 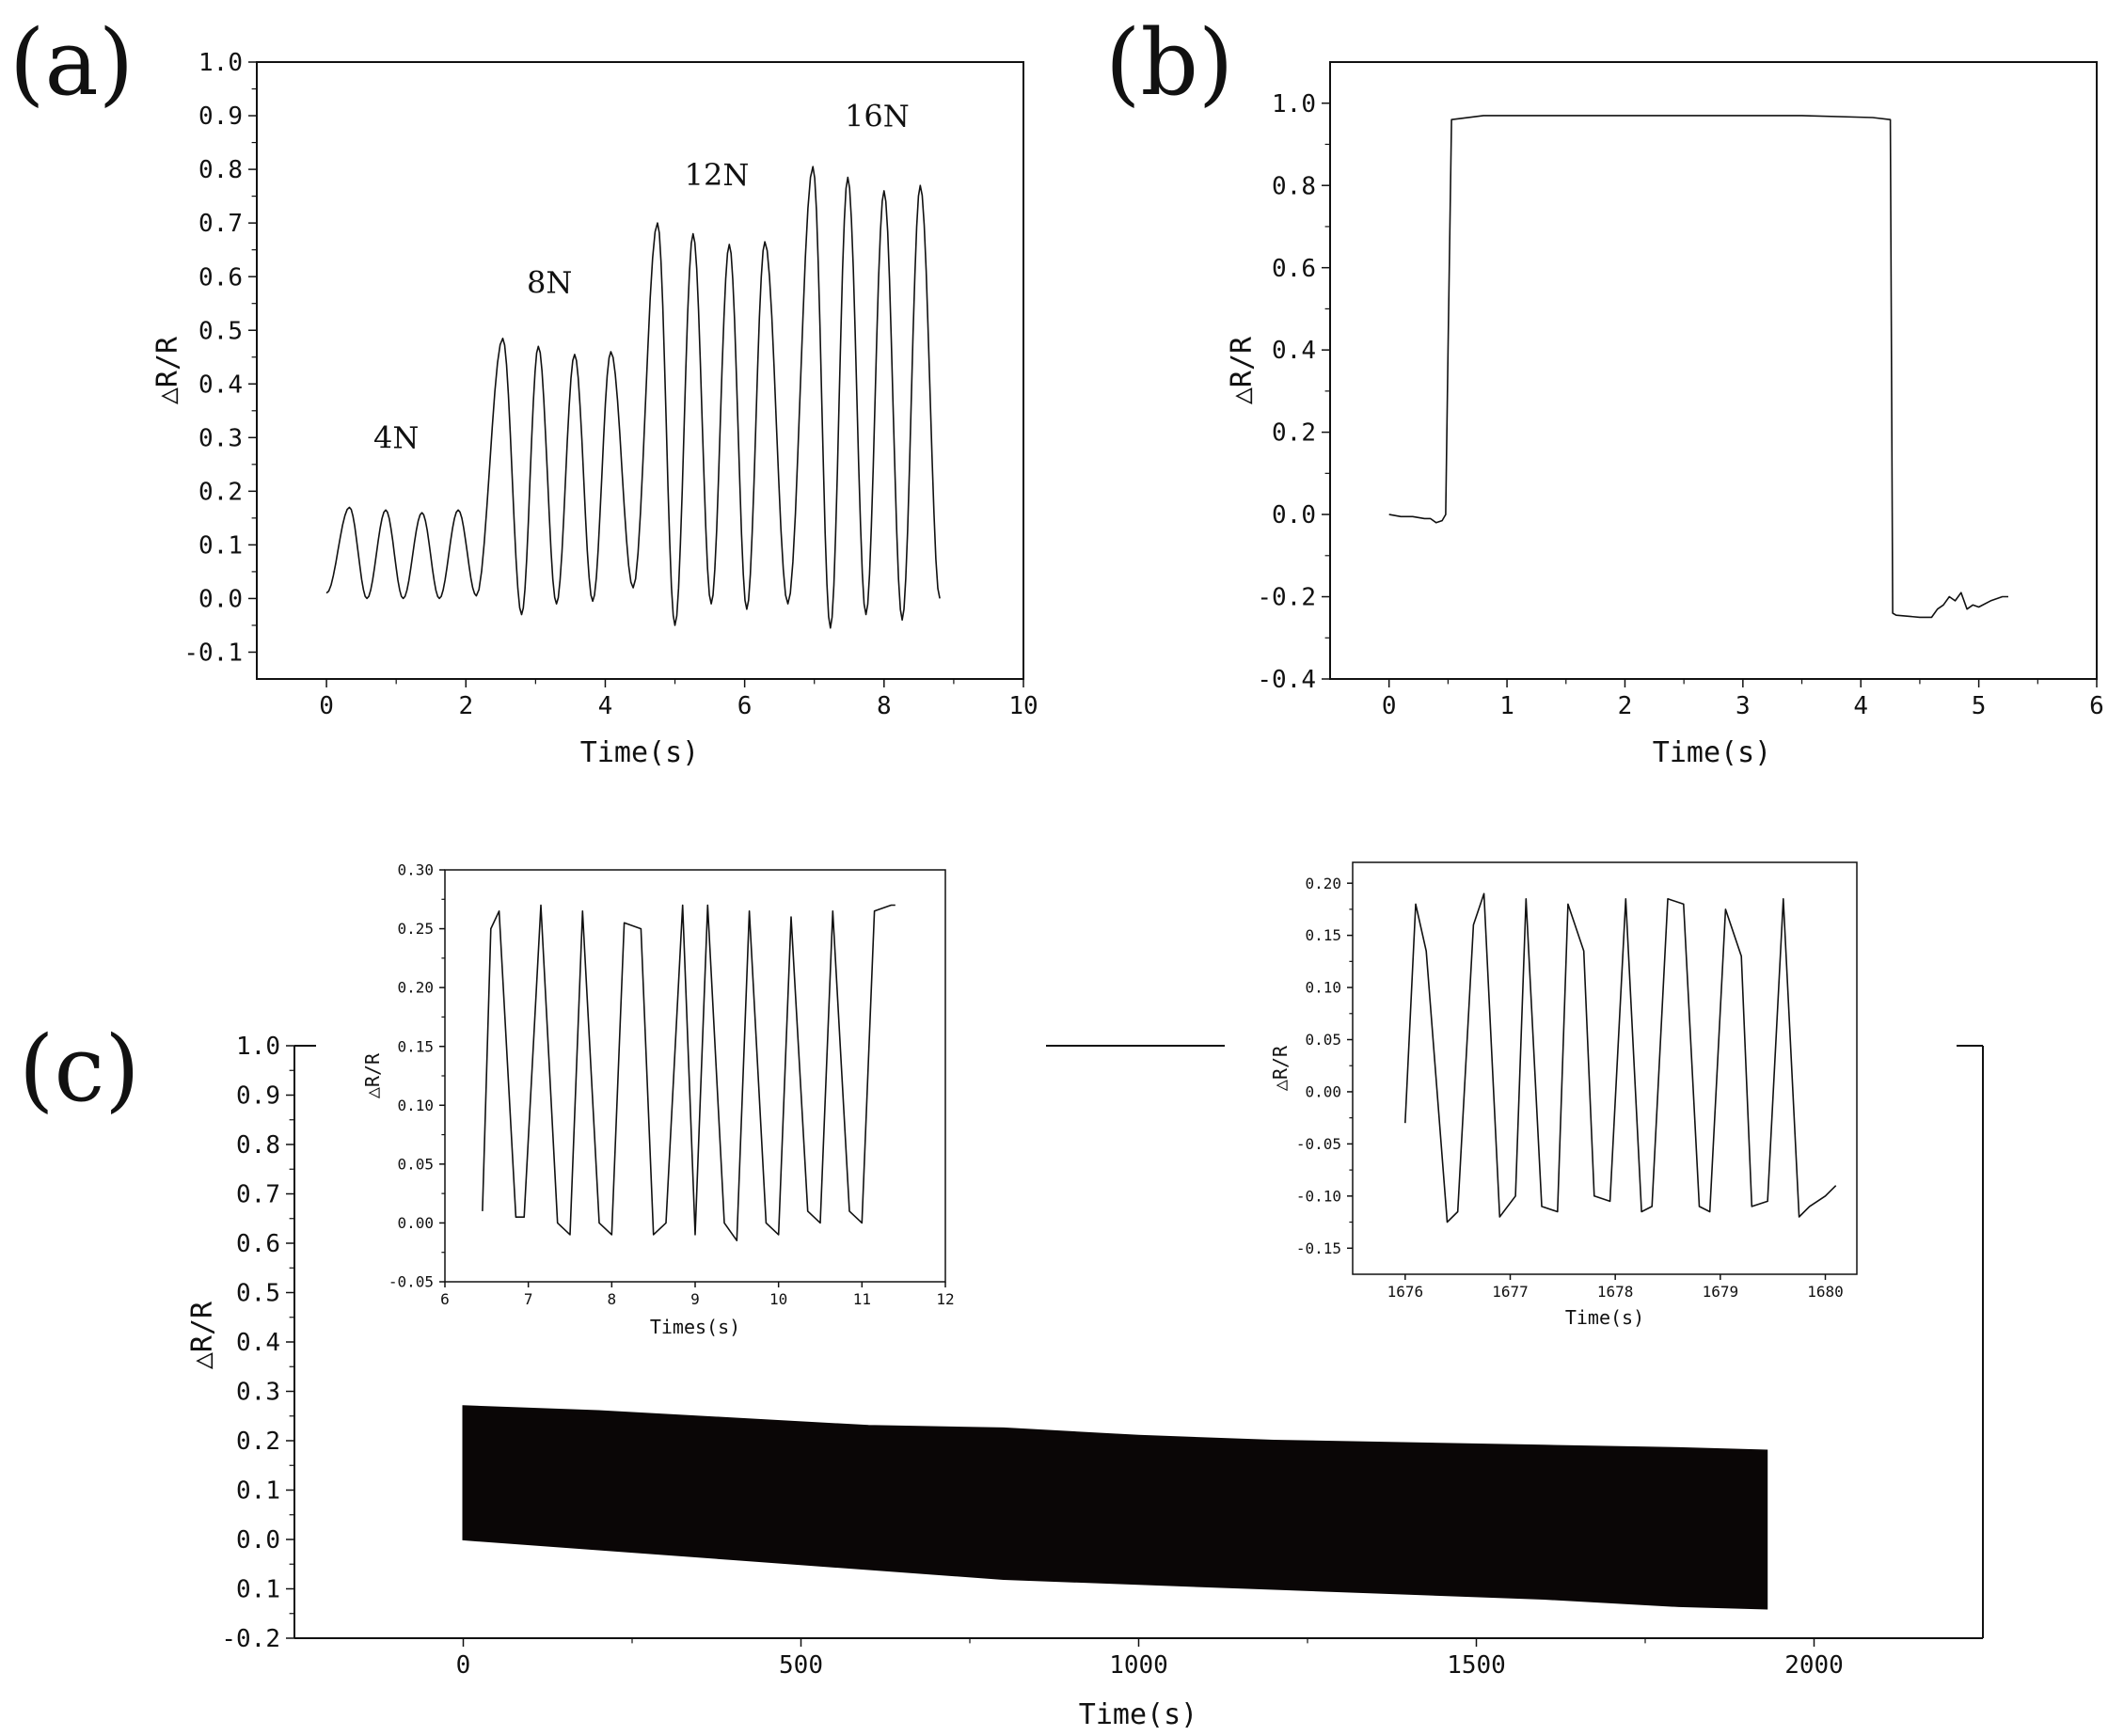 What do you see at coordinates (1287, 680) in the screenshot?
I see `y-tick-label: -0.4` at bounding box center [1287, 680].